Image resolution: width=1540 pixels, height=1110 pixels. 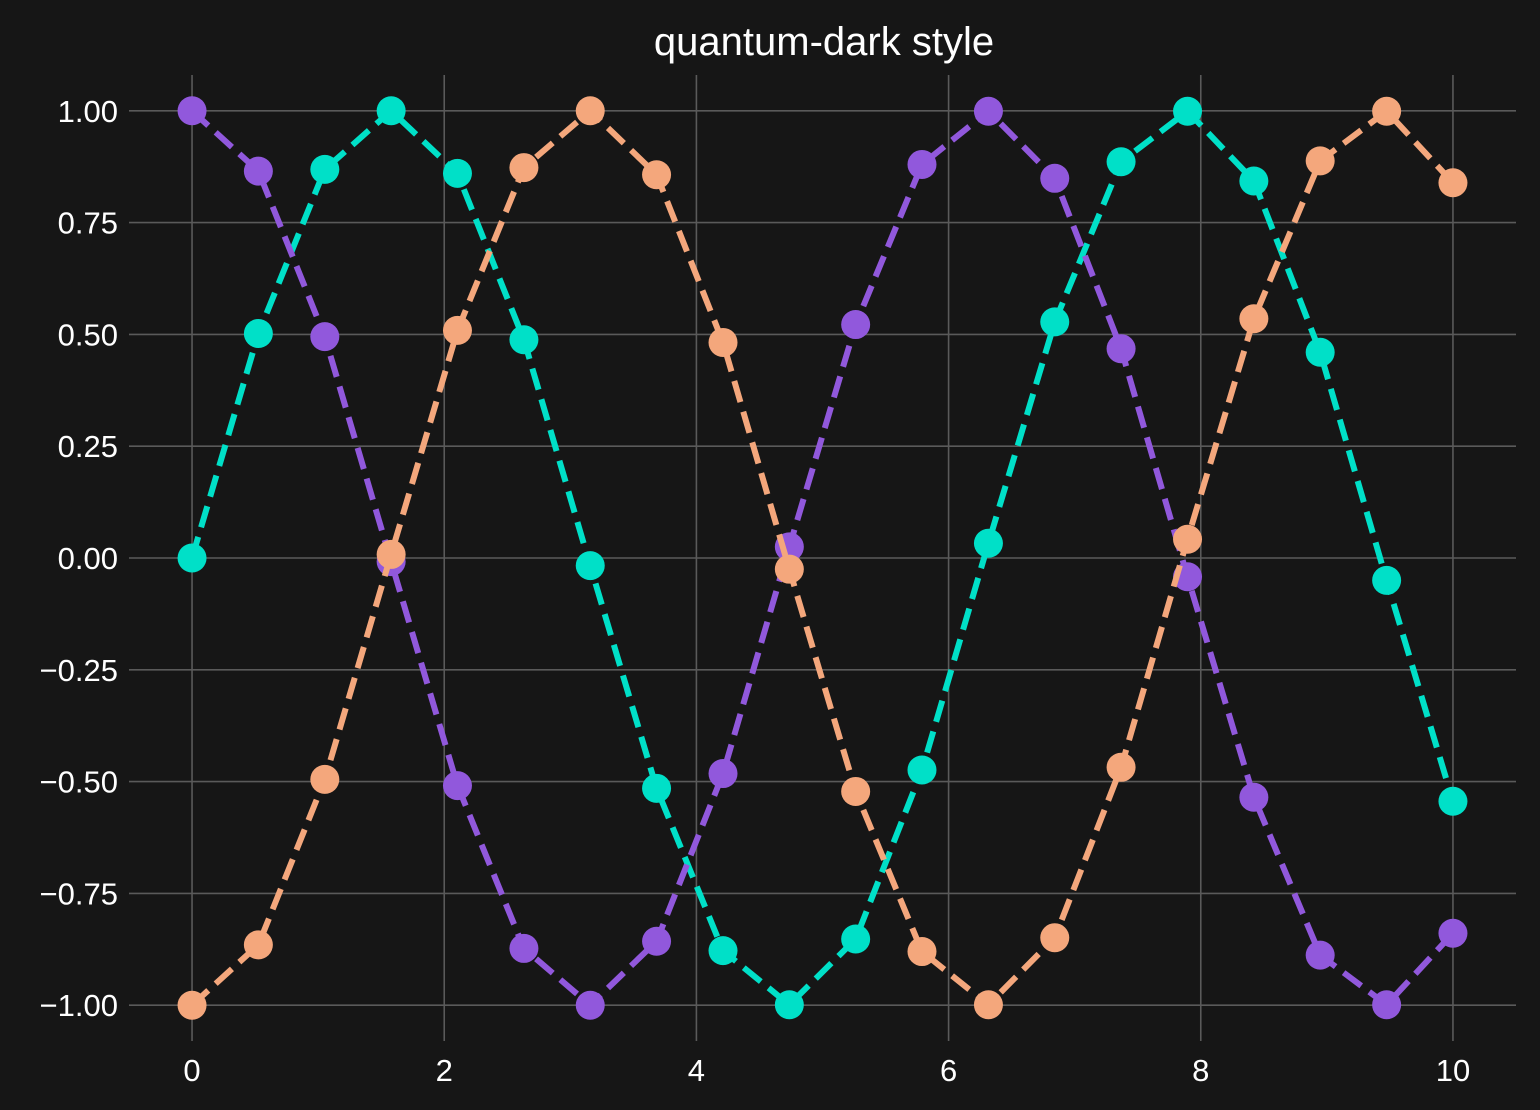 What do you see at coordinates (191, 1070) in the screenshot?
I see `x-tick-label: 0` at bounding box center [191, 1070].